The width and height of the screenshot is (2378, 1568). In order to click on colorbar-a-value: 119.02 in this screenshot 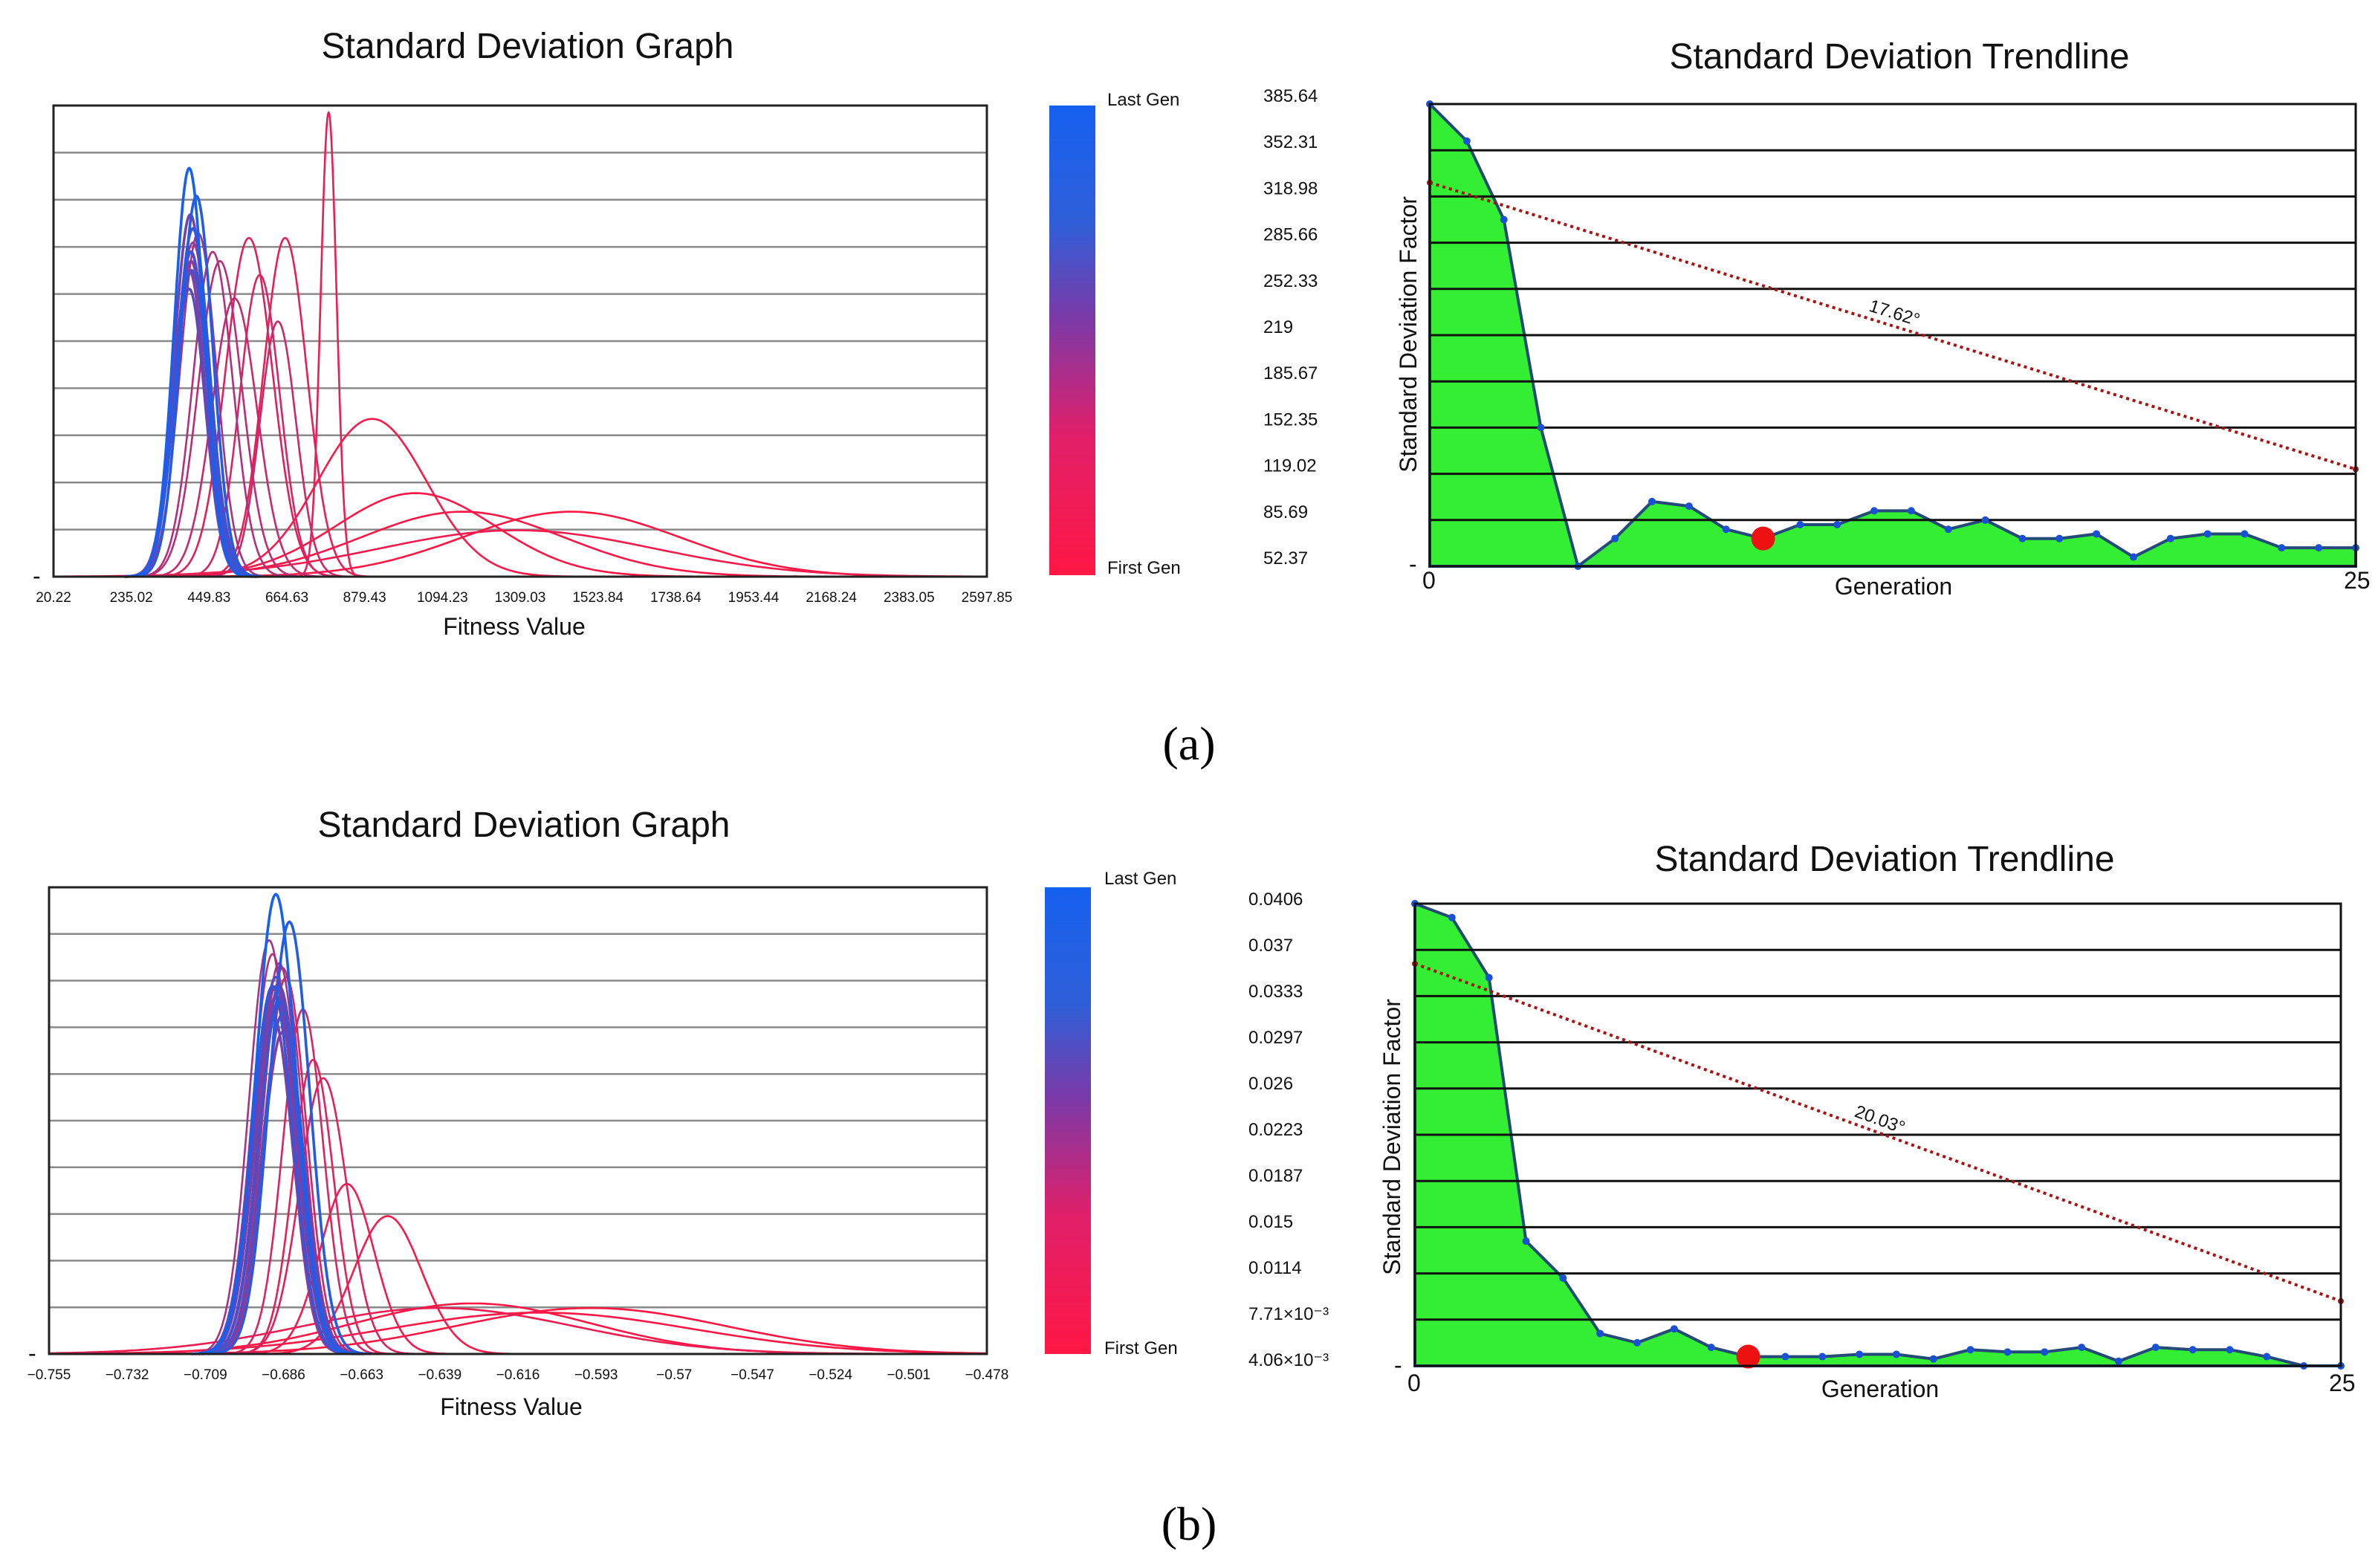, I will do `click(1290, 466)`.